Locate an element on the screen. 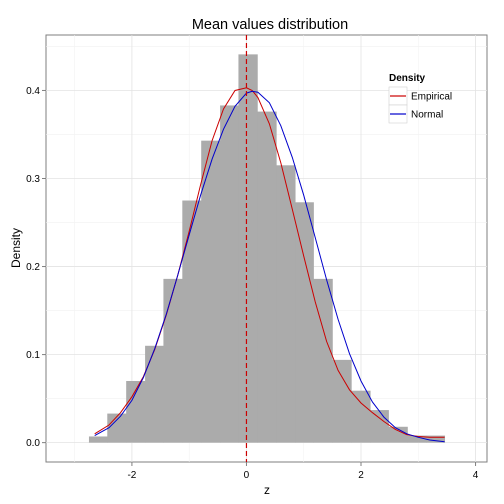 The image size is (504, 504). y-axis-ticks: 0.0 0.1 0.2 0.3 0.4 is located at coordinates (36, 267).